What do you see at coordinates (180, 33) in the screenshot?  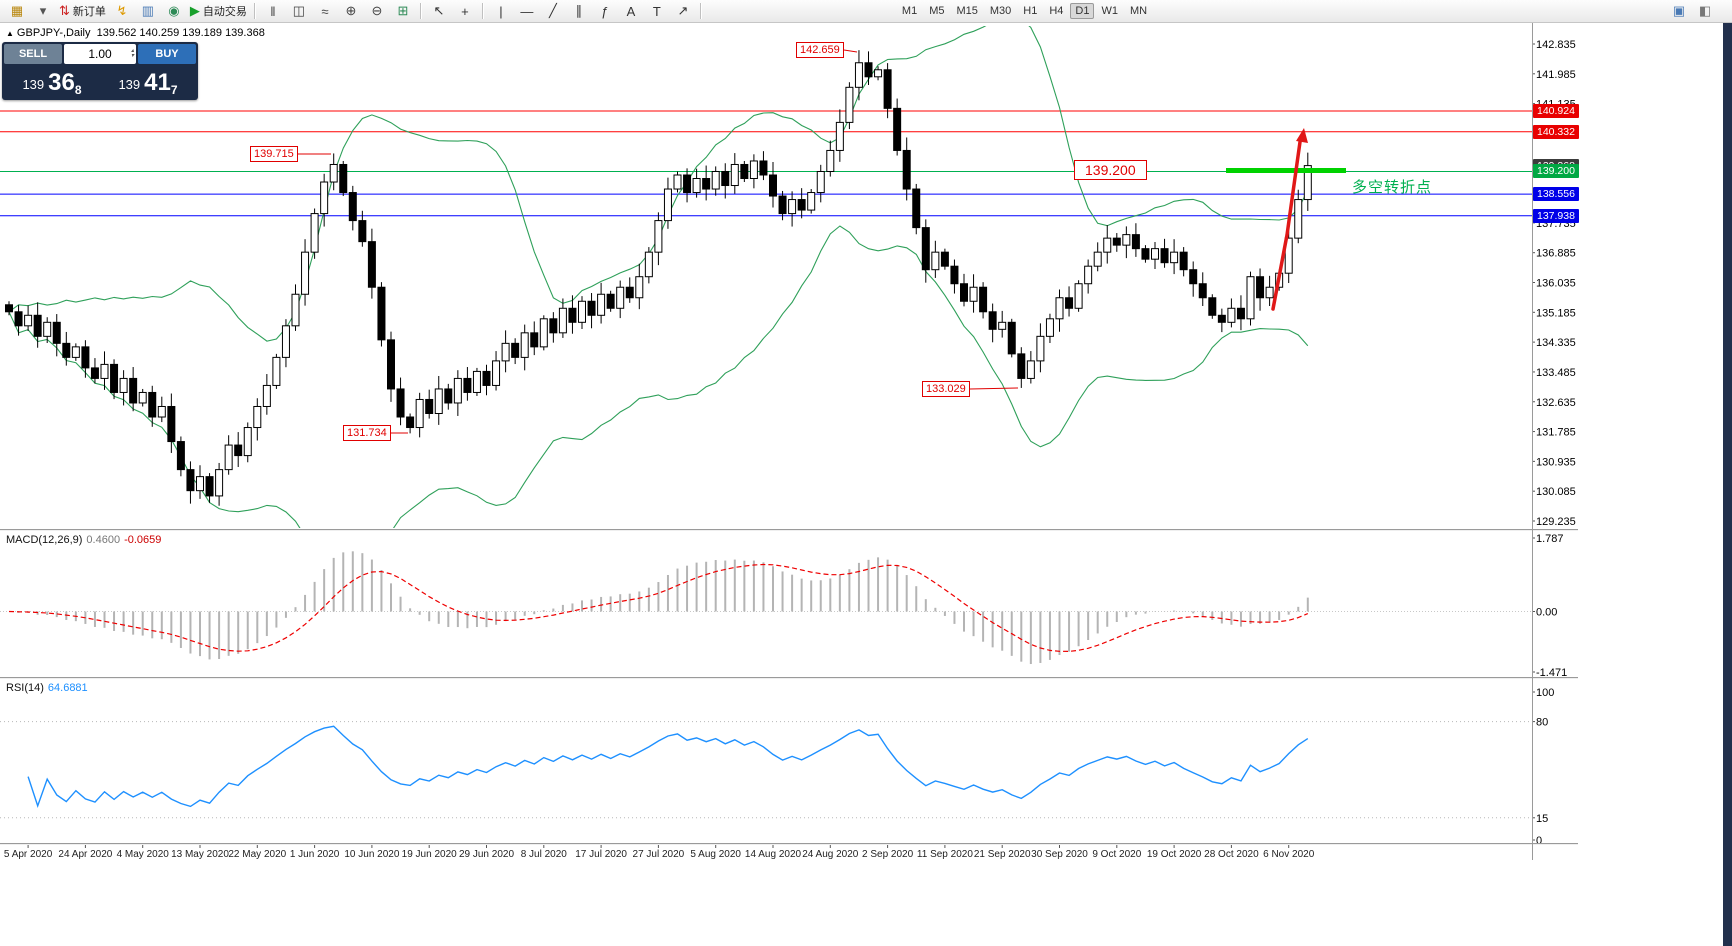 I see `chart-ohlc-values: 139.562 140.259 139.189 139.368` at bounding box center [180, 33].